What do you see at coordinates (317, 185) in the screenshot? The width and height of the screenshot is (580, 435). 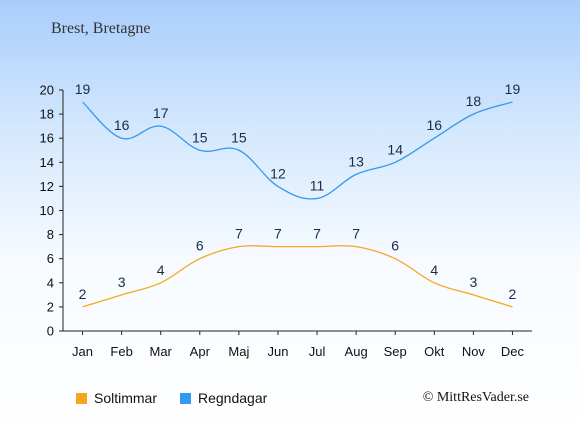 I see `data-label-regndagar: 11` at bounding box center [317, 185].